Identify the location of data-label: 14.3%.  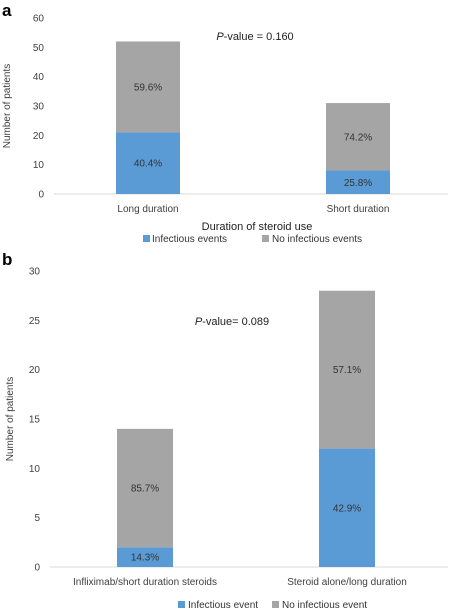
(145, 558).